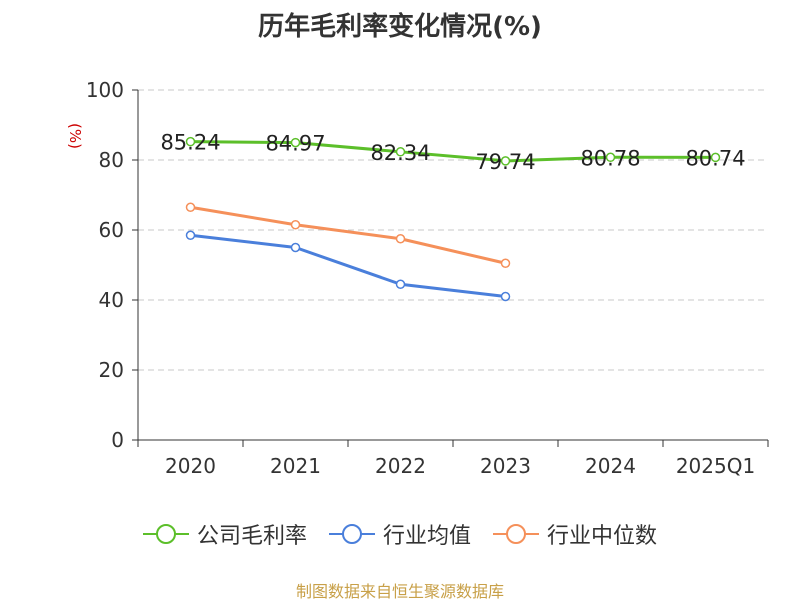 The image size is (800, 602). What do you see at coordinates (111, 300) in the screenshot?
I see `y-tick-label: 40` at bounding box center [111, 300].